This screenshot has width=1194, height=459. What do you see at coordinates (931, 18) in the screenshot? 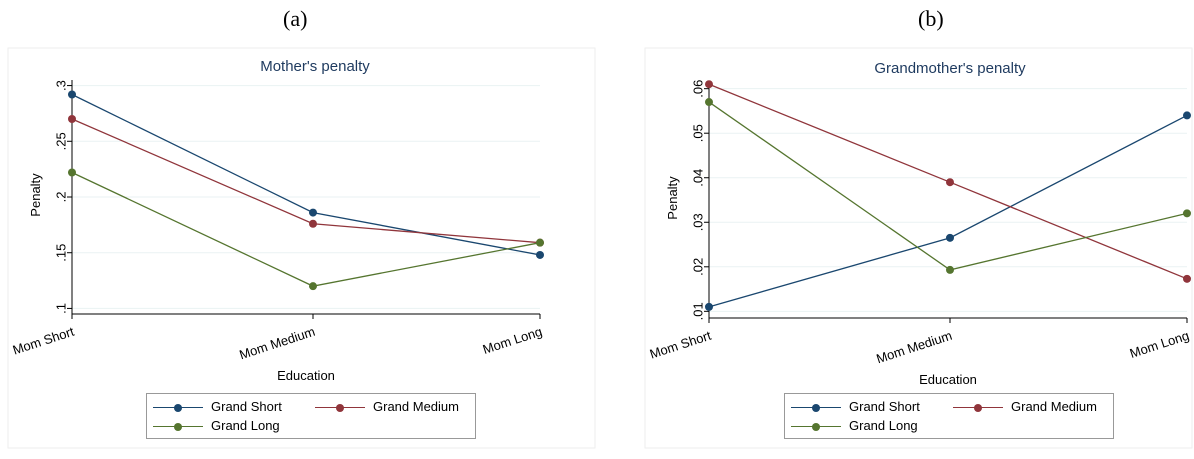
I see `panel-label-b: (b)` at bounding box center [931, 18].